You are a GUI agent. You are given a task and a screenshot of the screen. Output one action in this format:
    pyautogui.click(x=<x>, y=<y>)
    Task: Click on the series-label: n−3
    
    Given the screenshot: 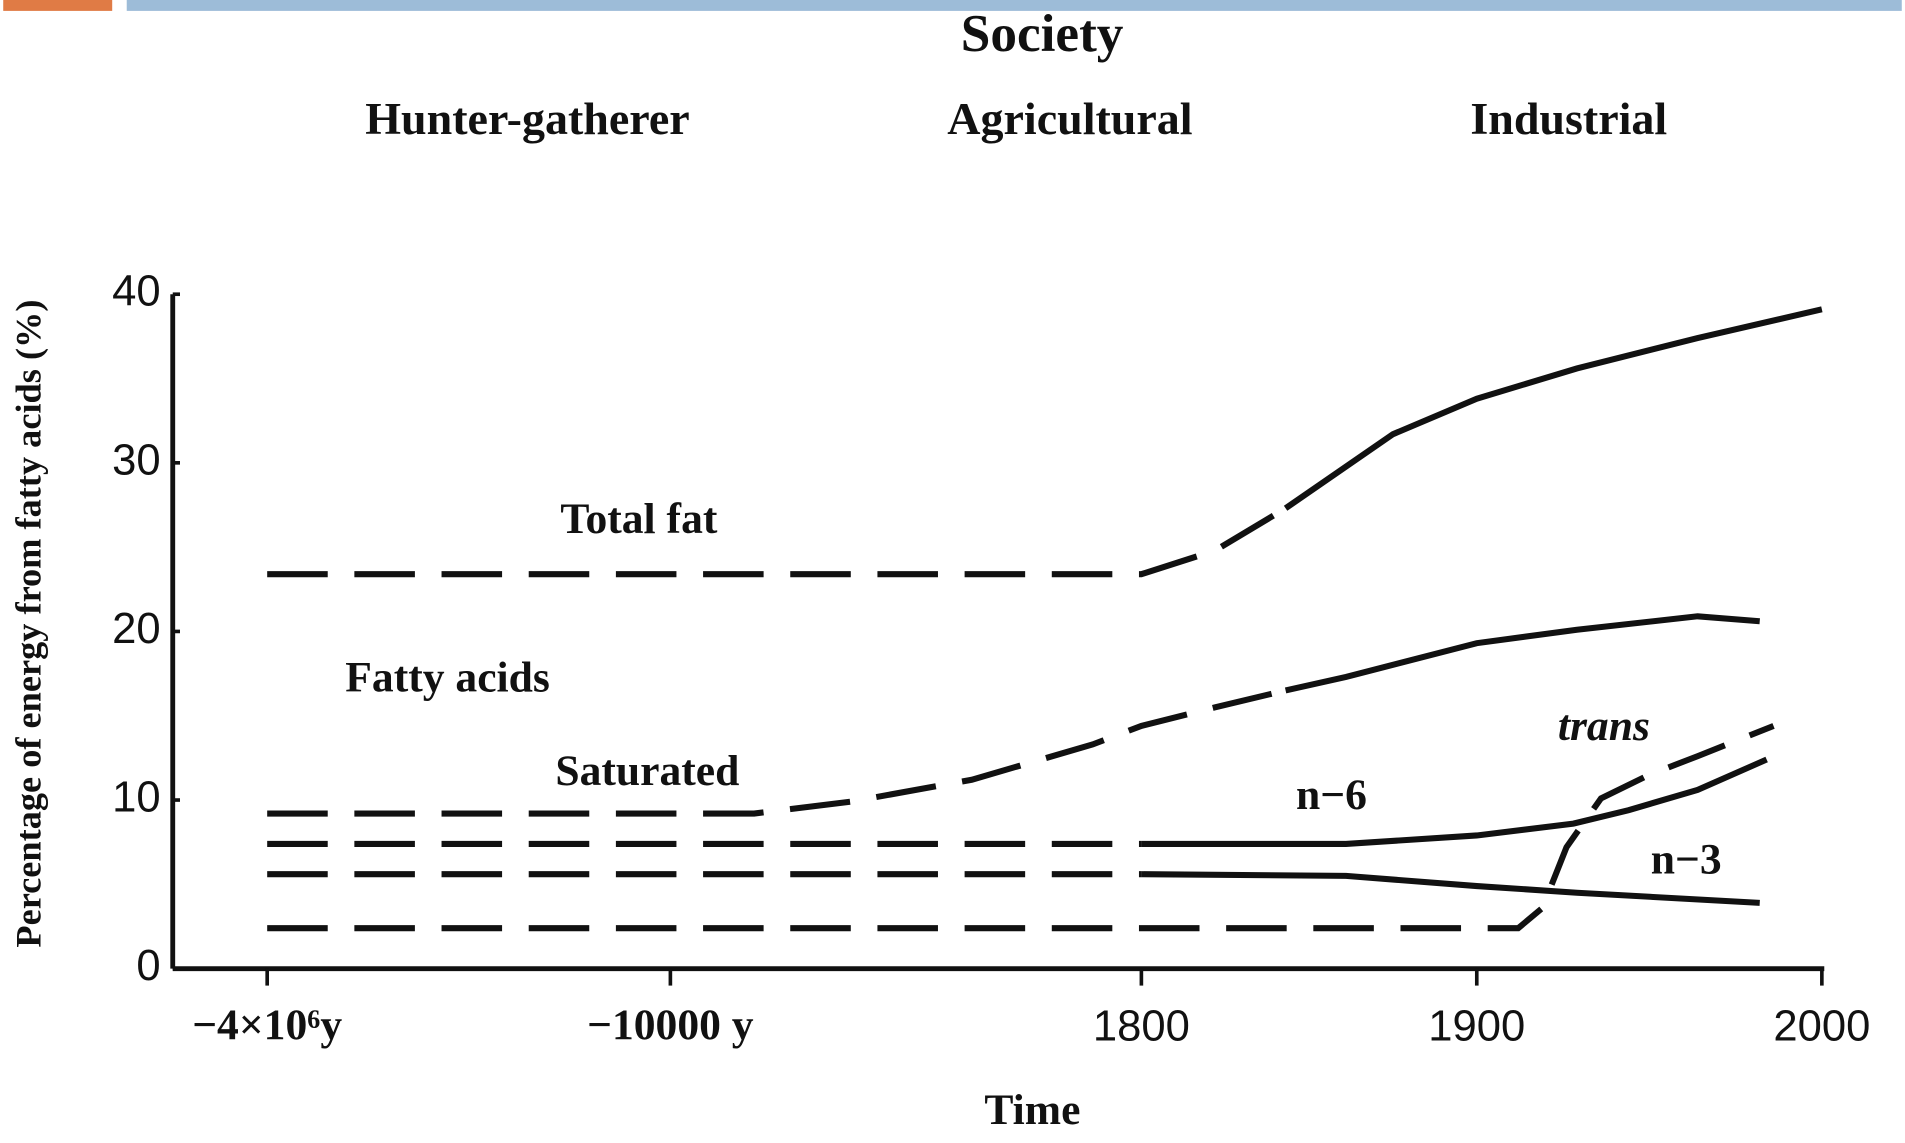 What is the action you would take?
    pyautogui.click(x=1686, y=859)
    